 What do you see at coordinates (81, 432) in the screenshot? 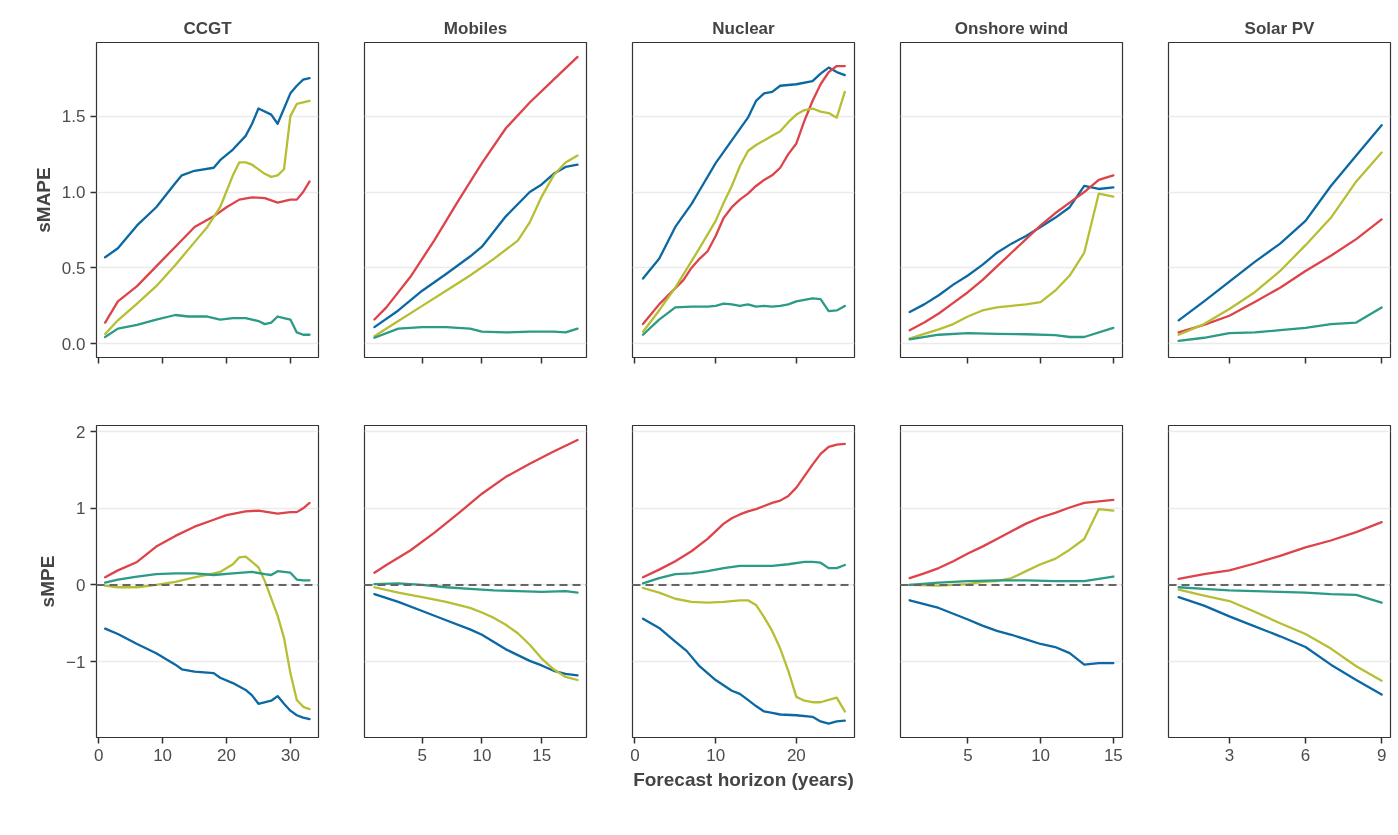
I see `y-tick-label: 2` at bounding box center [81, 432].